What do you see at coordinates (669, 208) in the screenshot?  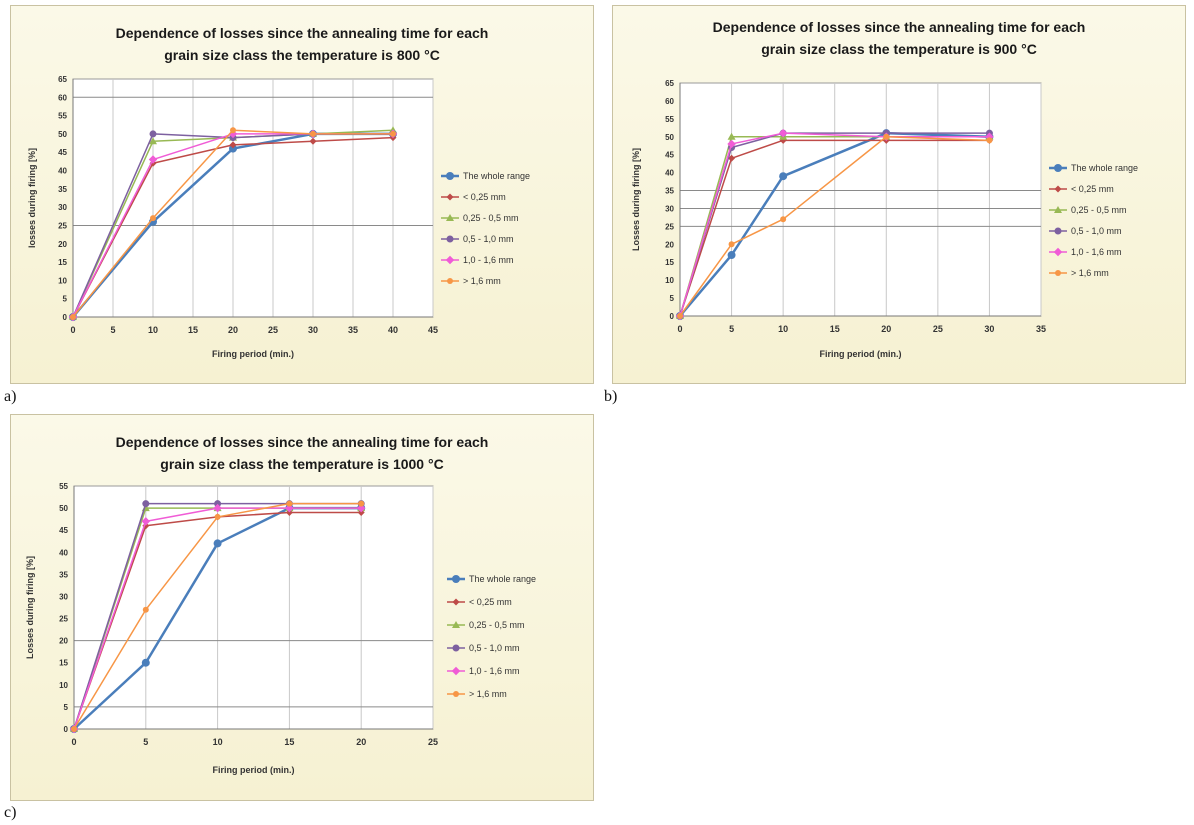 I see `y-tick-label: 30` at bounding box center [669, 208].